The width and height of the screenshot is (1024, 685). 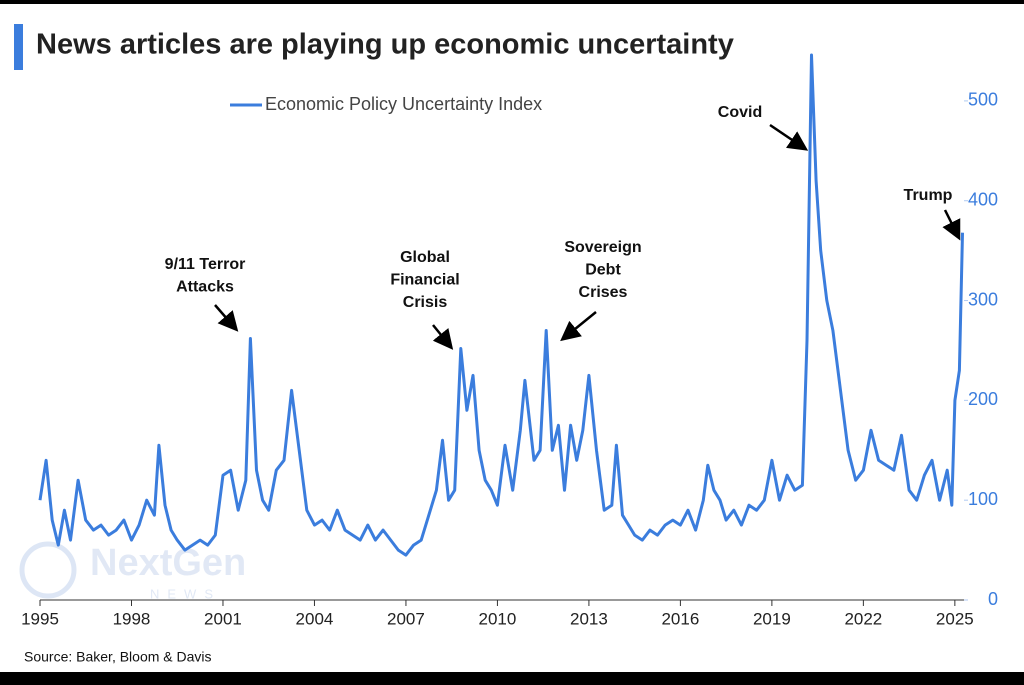 I want to click on bottom-border, so click(x=512, y=678).